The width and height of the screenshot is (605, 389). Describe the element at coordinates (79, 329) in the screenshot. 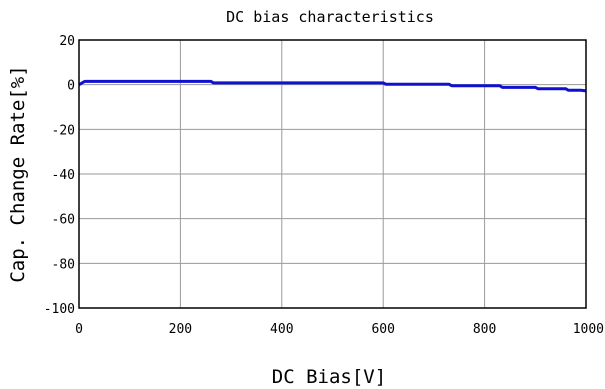

I see `x-tick-label-0: 0` at that location.